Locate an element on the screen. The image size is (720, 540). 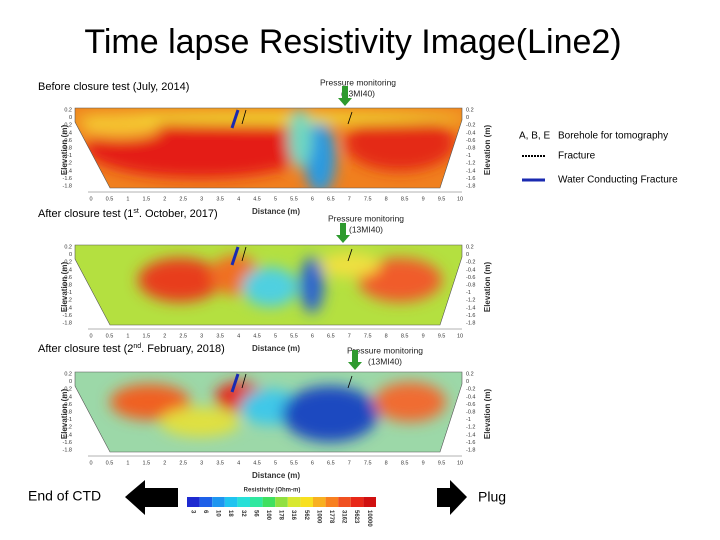
y-tick-label-right: -0.4 is located at coordinates (470, 270).